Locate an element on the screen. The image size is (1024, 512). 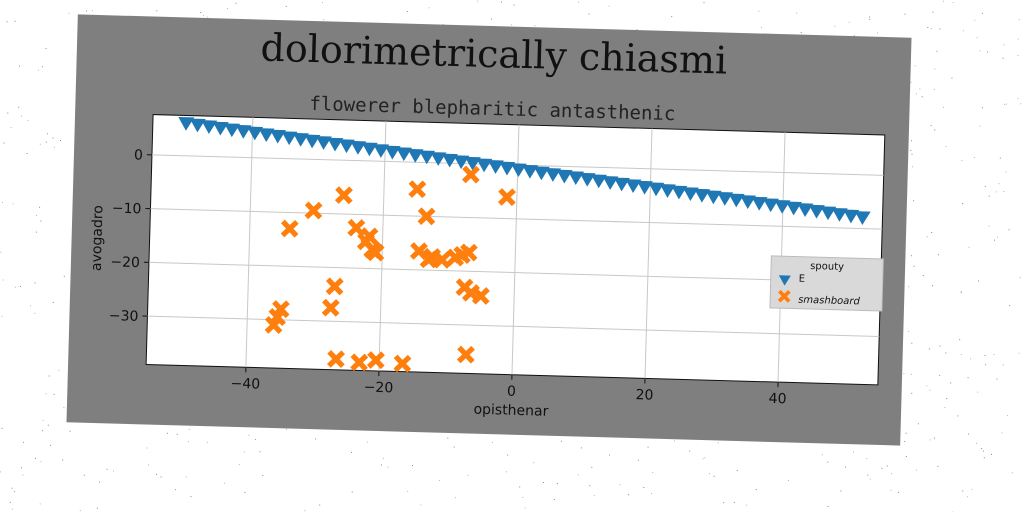
x-axis-label: opisthenar is located at coordinates (510, 411).